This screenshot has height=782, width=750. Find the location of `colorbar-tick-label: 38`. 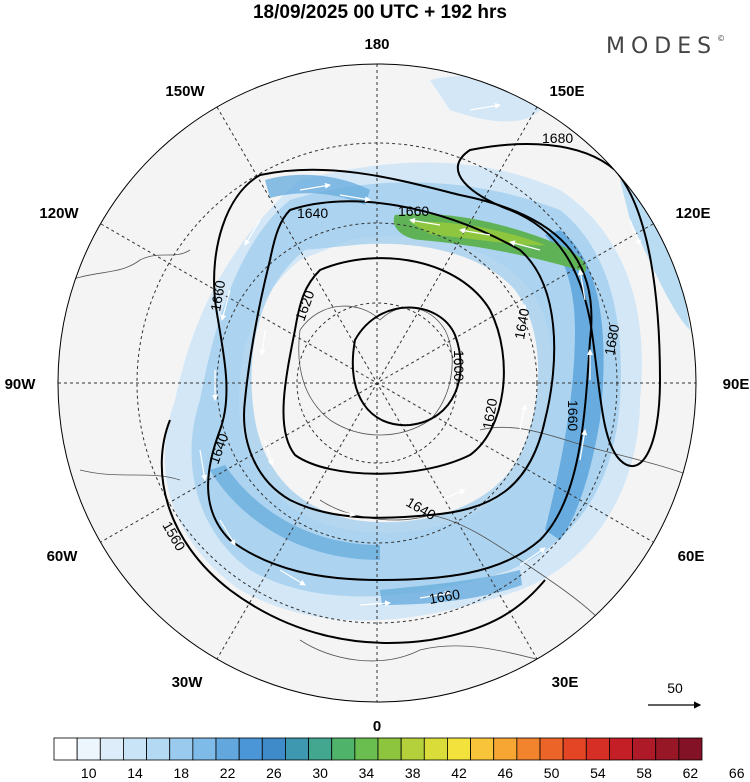

colorbar-tick-label: 38 is located at coordinates (413, 773).